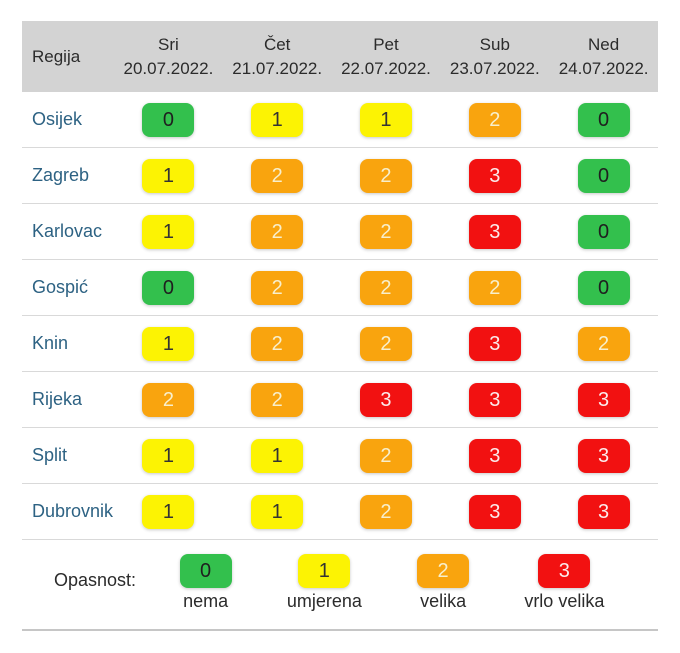  Describe the element at coordinates (494, 57) in the screenshot. I see `column-header-day-4: Sub 23.07.2022.` at that location.